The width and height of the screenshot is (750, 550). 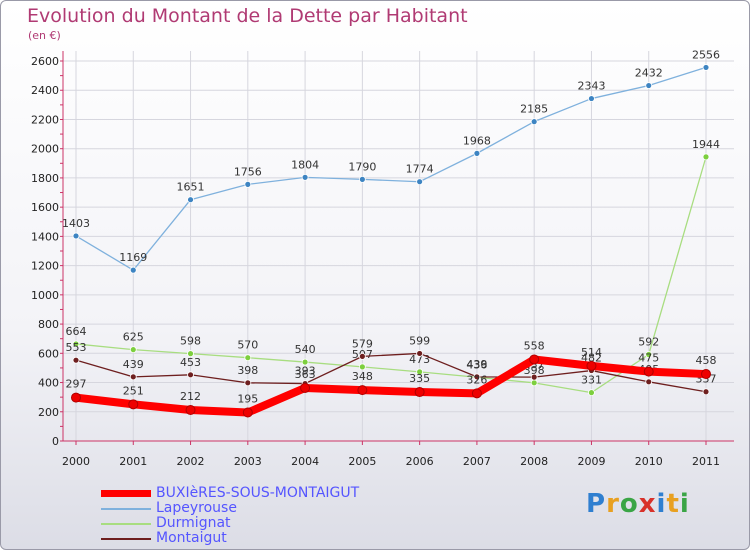 I want to click on data-label: 398, so click(x=247, y=370).